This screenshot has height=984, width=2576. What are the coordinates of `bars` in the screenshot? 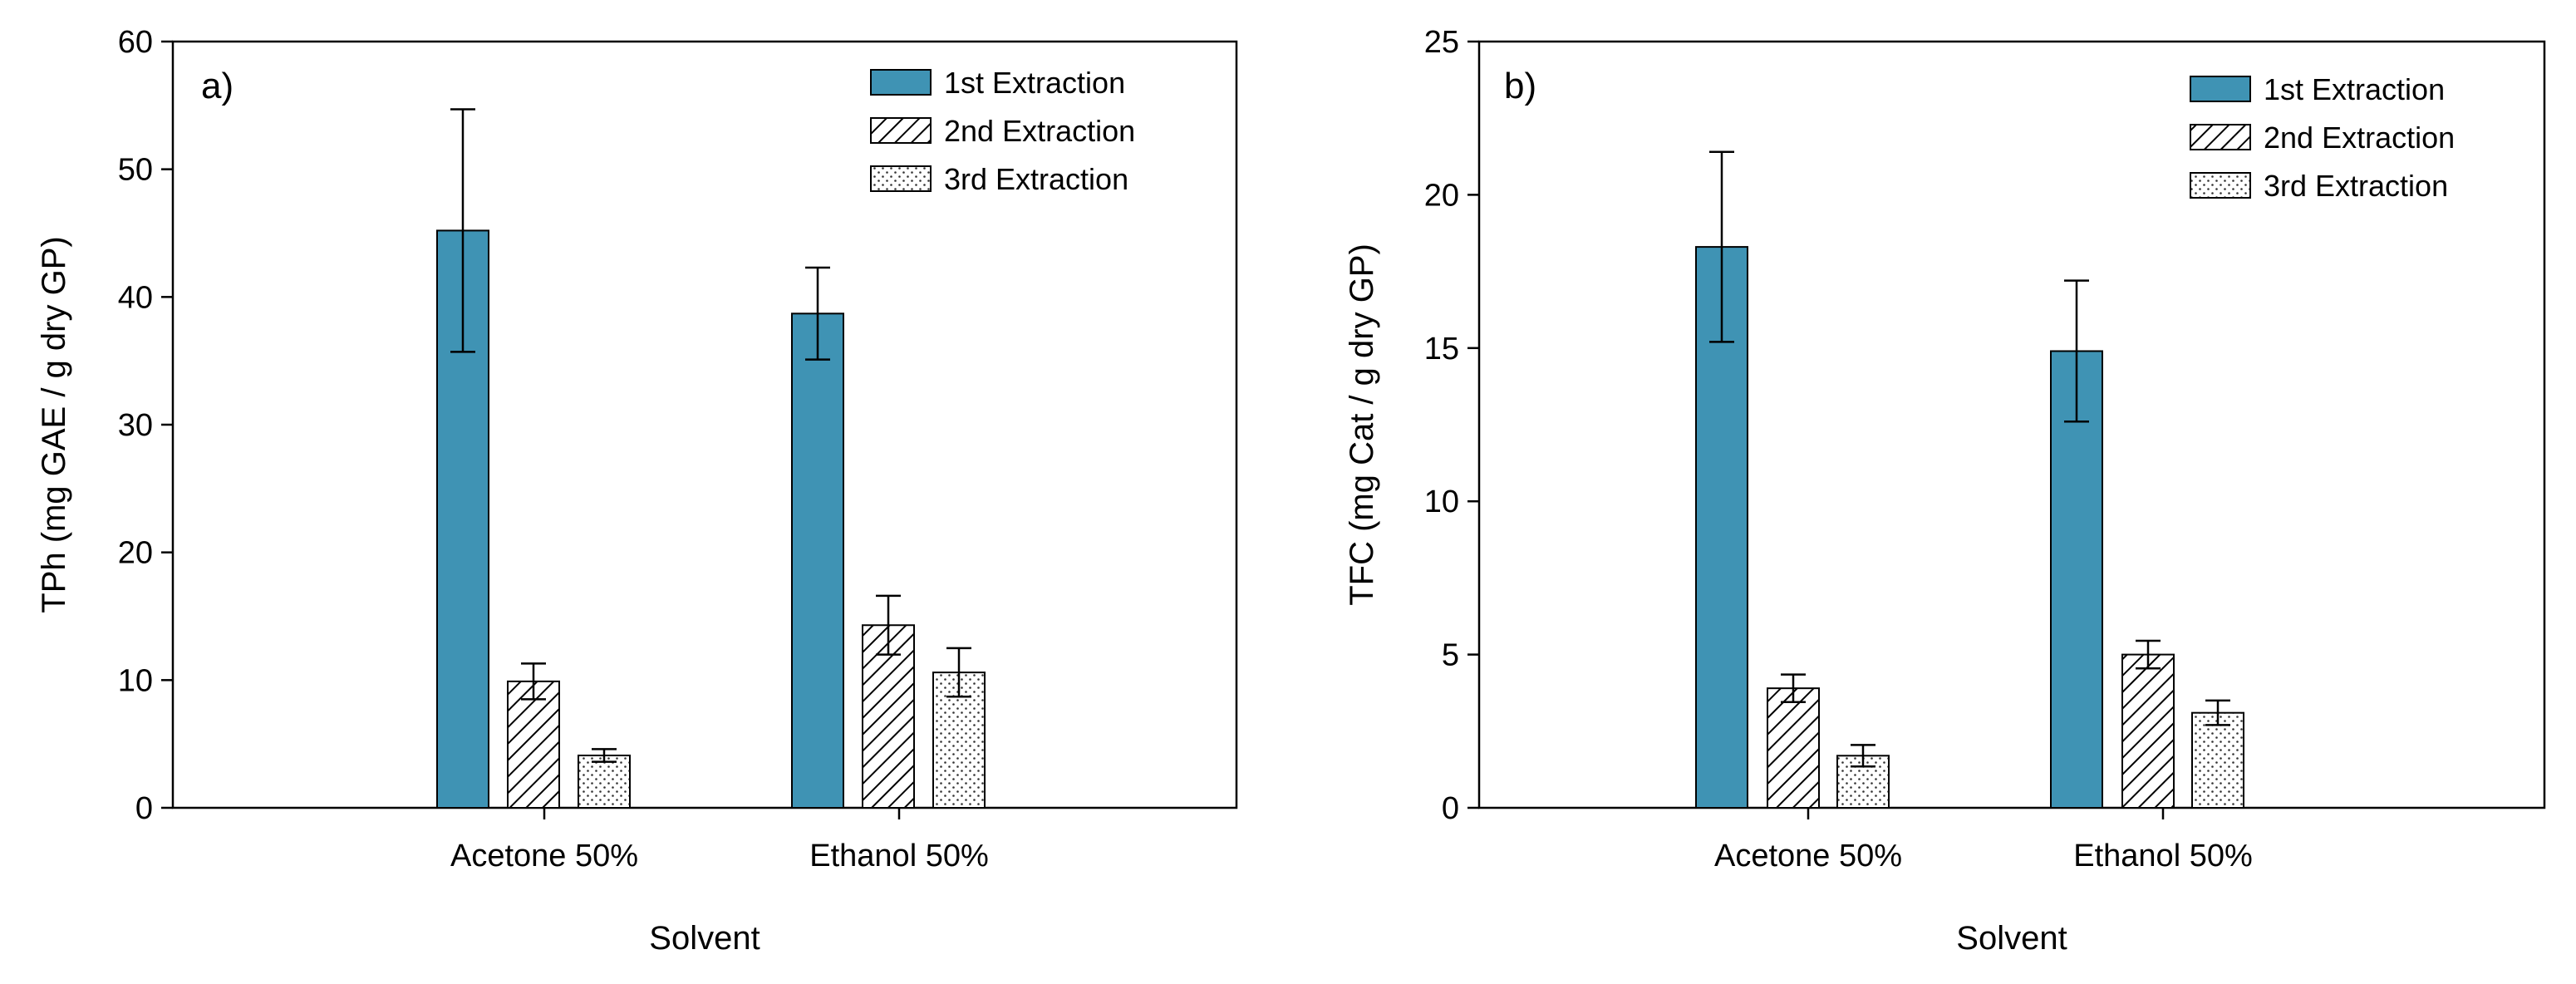 It's located at (1969, 479).